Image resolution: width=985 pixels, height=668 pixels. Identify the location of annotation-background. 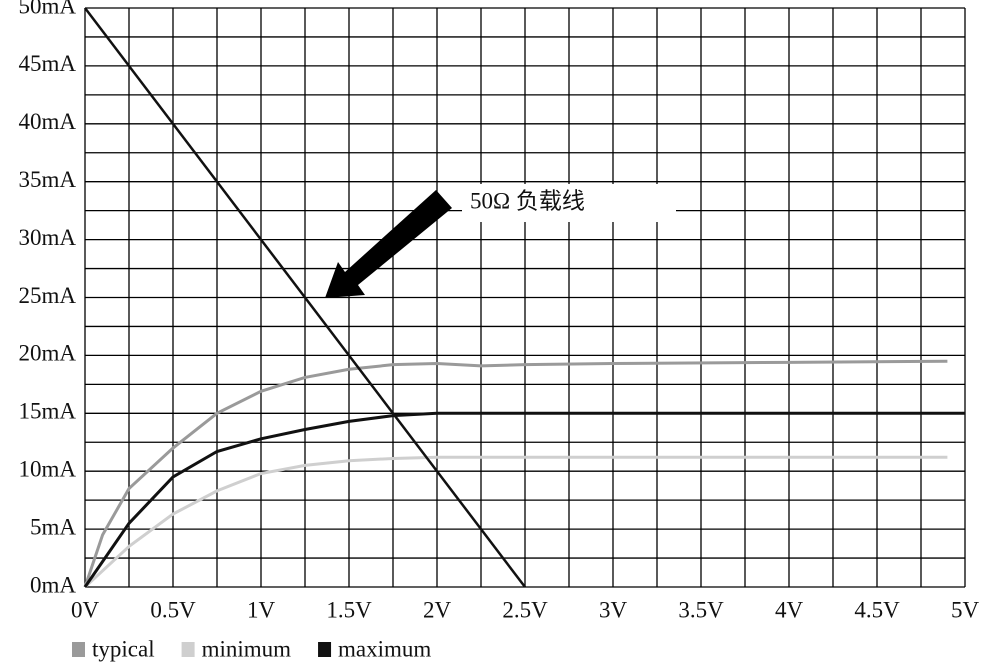
(569, 203).